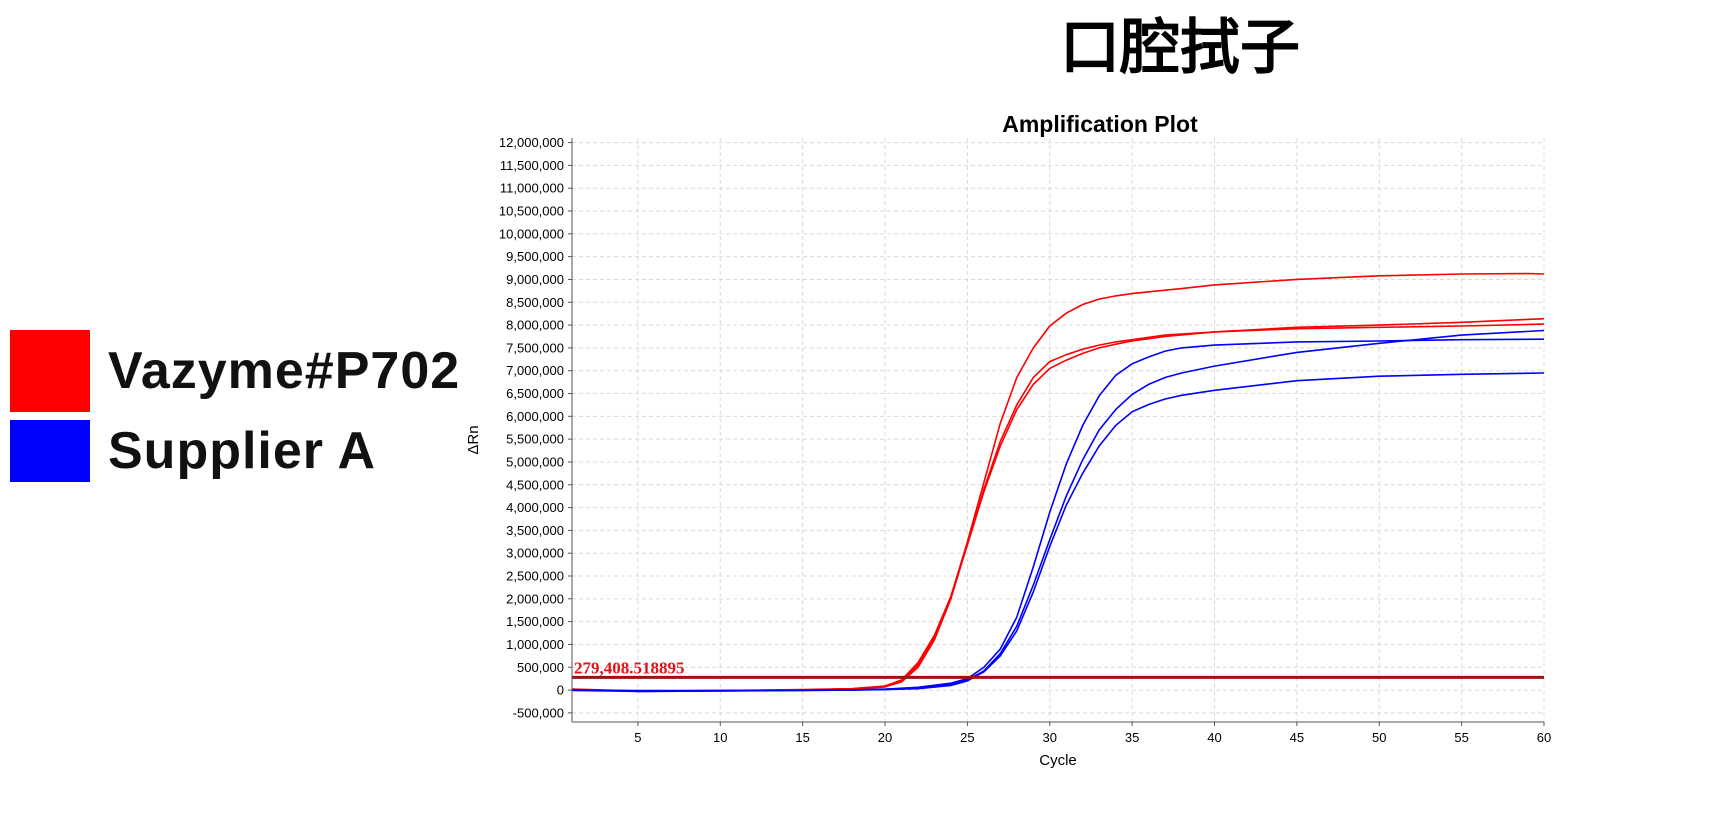  What do you see at coordinates (535, 393) in the screenshot?
I see `y-tick-label: 6,500,000` at bounding box center [535, 393].